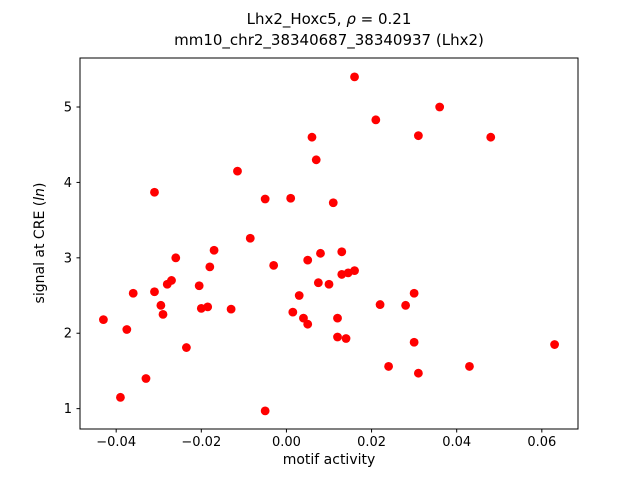 This screenshot has height=480, width=640. Describe the element at coordinates (40, 252) in the screenshot. I see `y-axis-label-text: signal at CRE (` at that location.